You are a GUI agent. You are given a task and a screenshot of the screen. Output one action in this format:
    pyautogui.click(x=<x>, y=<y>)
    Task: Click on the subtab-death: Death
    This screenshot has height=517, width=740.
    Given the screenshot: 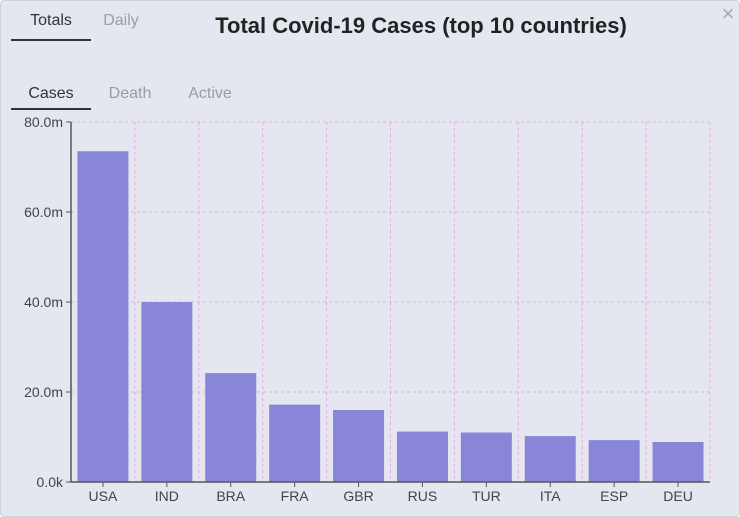 What is the action you would take?
    pyautogui.click(x=130, y=93)
    